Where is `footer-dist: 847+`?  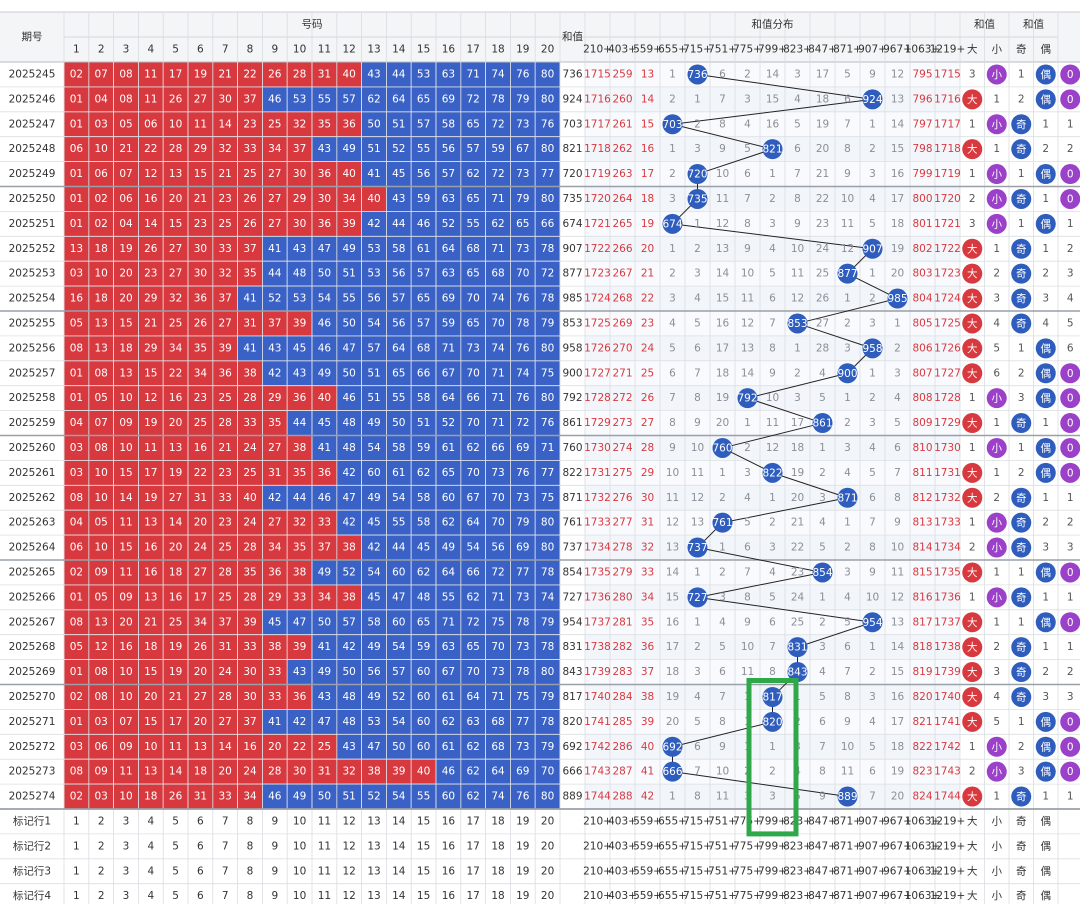 footer-dist: 847+ is located at coordinates (822, 896).